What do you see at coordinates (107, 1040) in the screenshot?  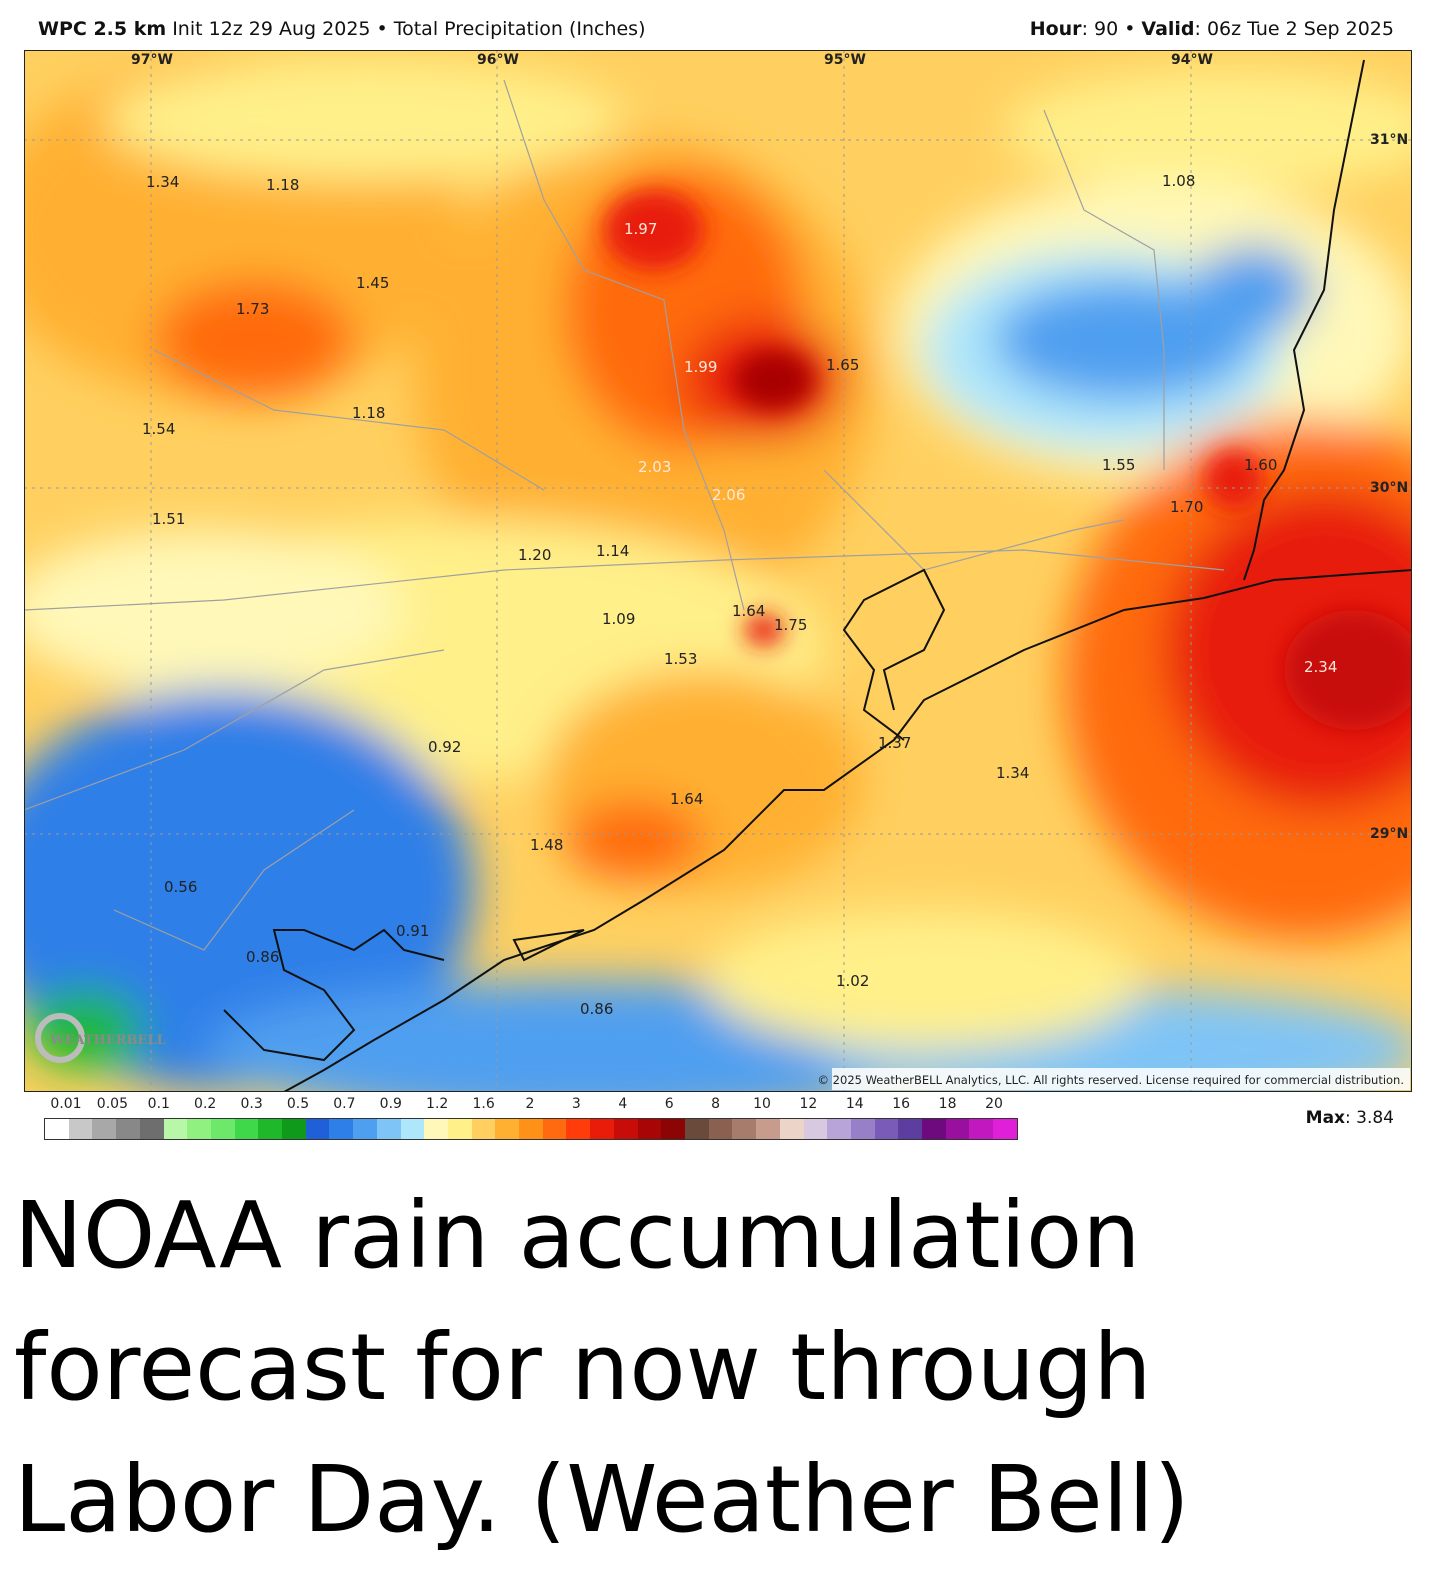 I see `logo-text: WEATHERBELL` at bounding box center [107, 1040].